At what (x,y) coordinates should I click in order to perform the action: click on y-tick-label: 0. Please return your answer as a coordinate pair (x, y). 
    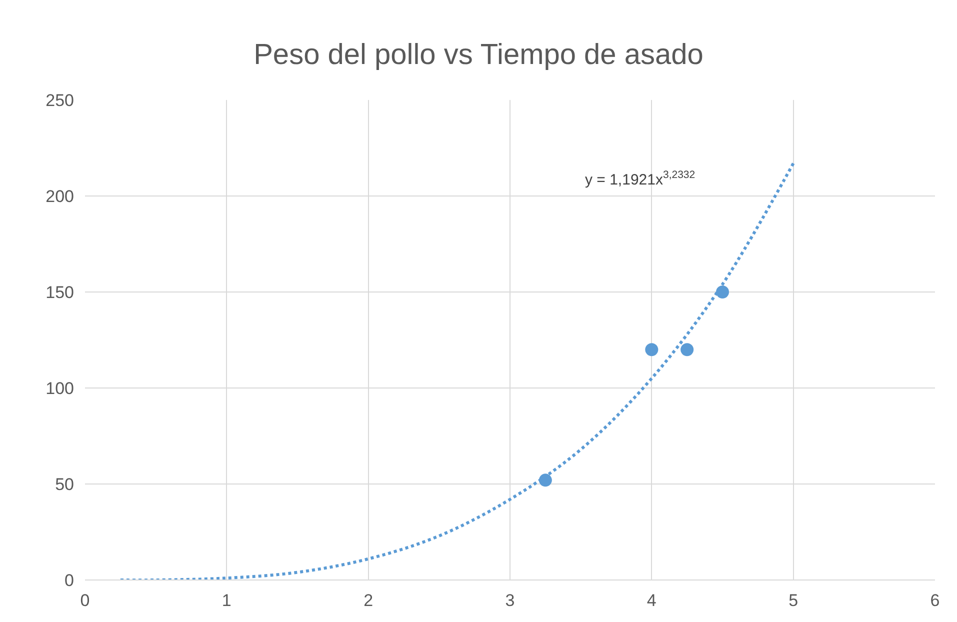
    Looking at the image, I should click on (69, 580).